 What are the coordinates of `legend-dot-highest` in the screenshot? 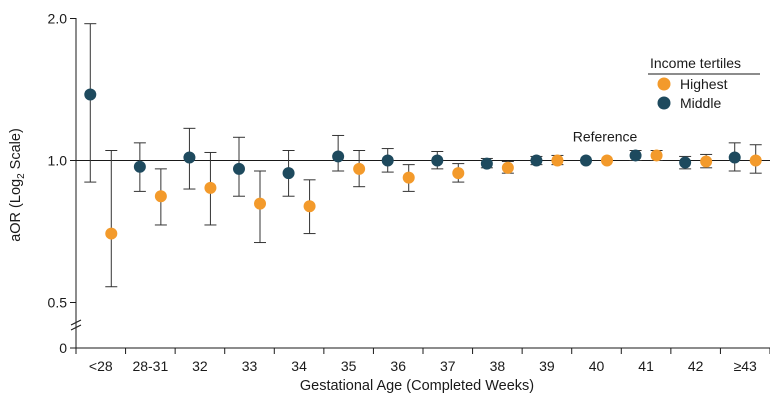 It's located at (664, 84).